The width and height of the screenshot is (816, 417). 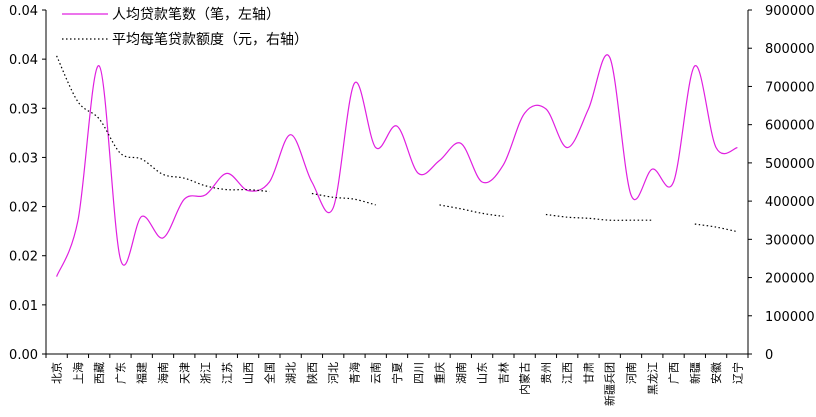 What do you see at coordinates (790, 11) in the screenshot?
I see `right-tick-label: 900000` at bounding box center [790, 11].